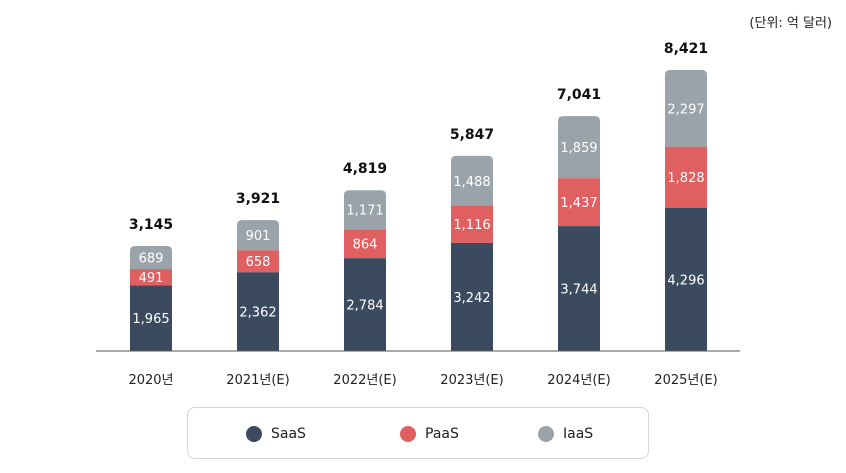  Describe the element at coordinates (578, 434) in the screenshot. I see `legend-label-iaas: IaaS` at that location.